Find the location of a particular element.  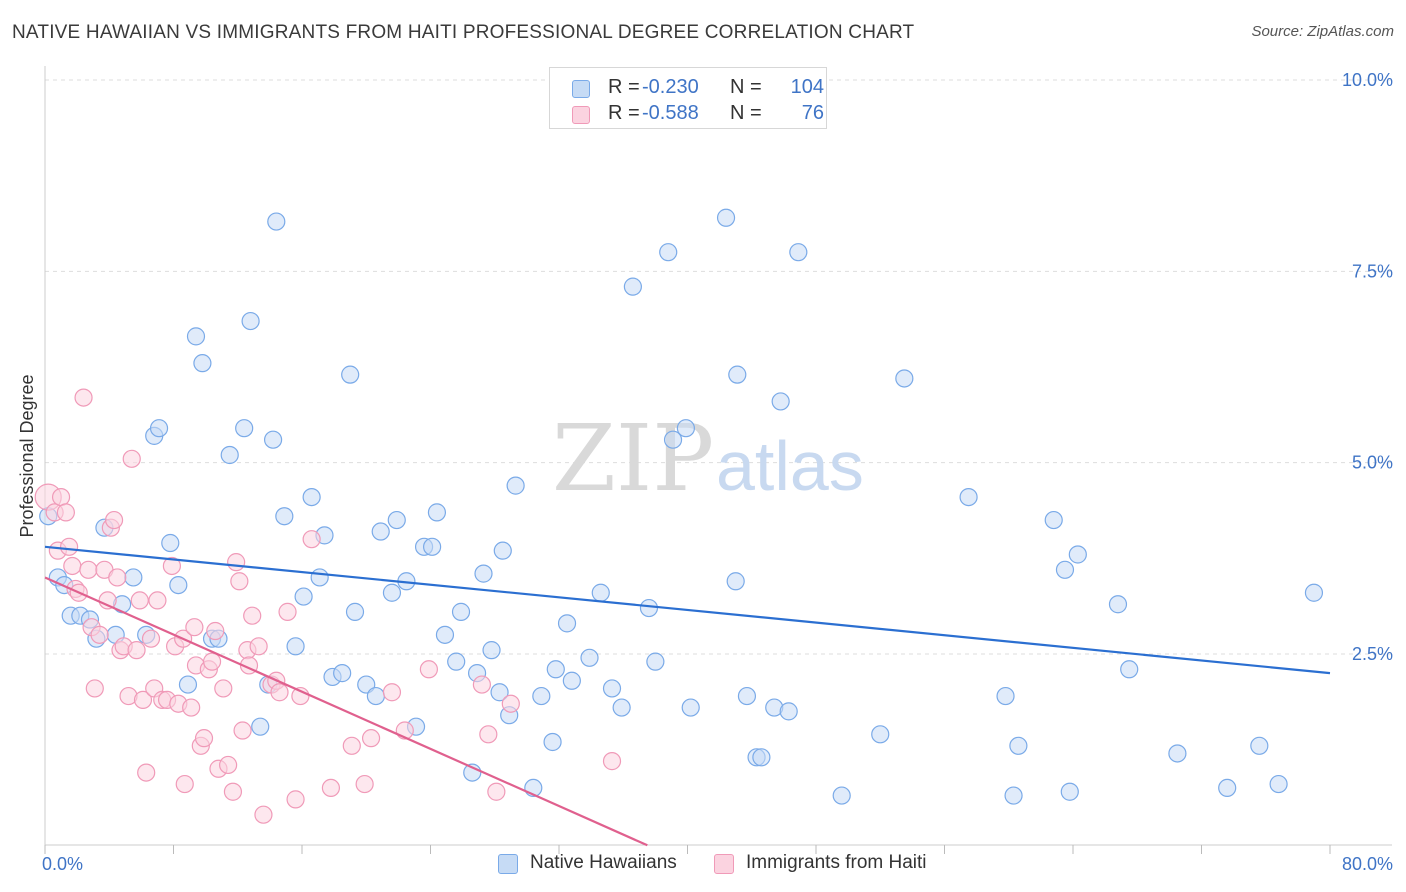

legend-swatch-immigrants-from-haiti is located at coordinates (724, 864).